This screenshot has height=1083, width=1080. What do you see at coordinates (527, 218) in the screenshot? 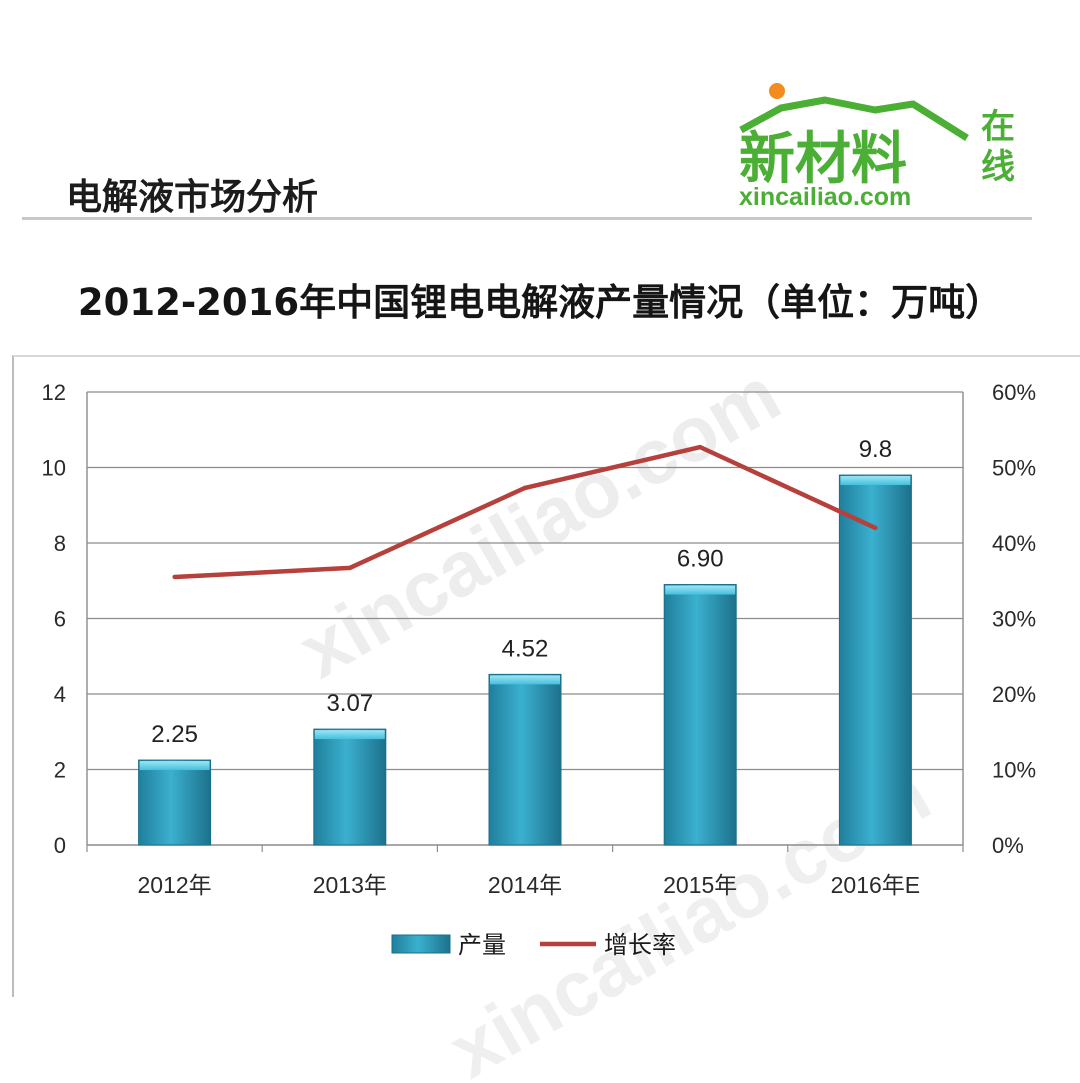
I see `header-divider` at bounding box center [527, 218].